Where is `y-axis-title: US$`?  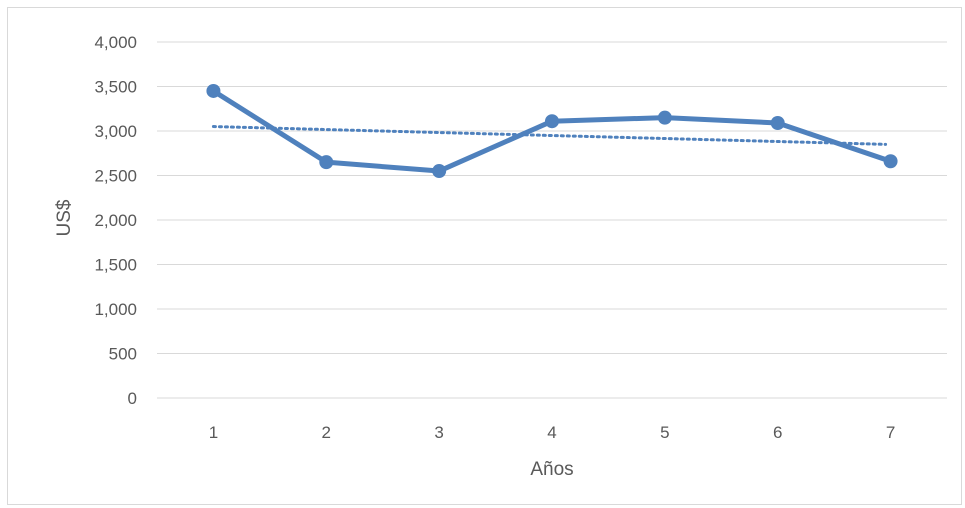 y-axis-title: US$ is located at coordinates (64, 217).